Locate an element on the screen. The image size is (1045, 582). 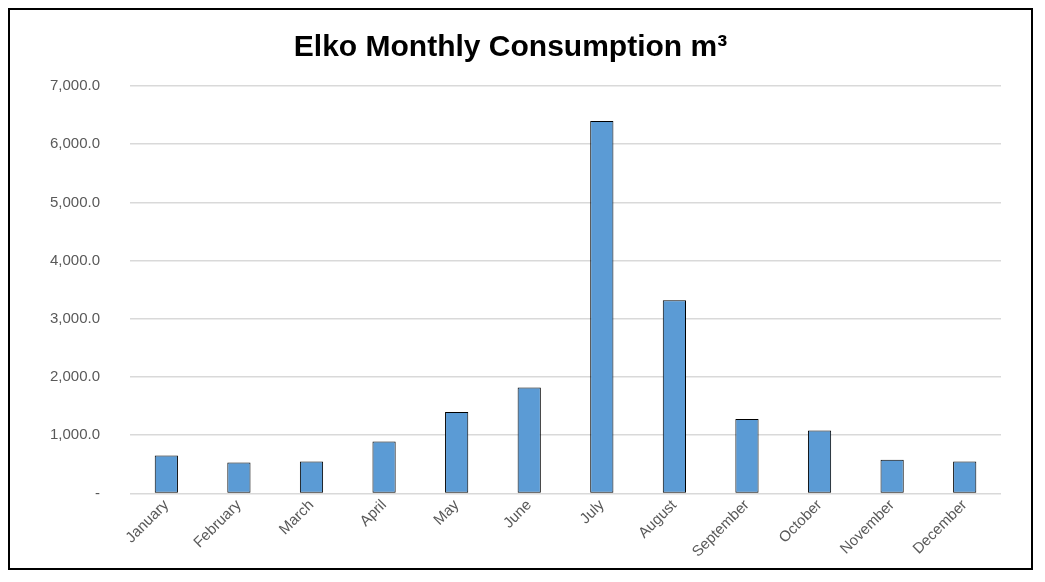
y-tick-label: - is located at coordinates (98, 492).